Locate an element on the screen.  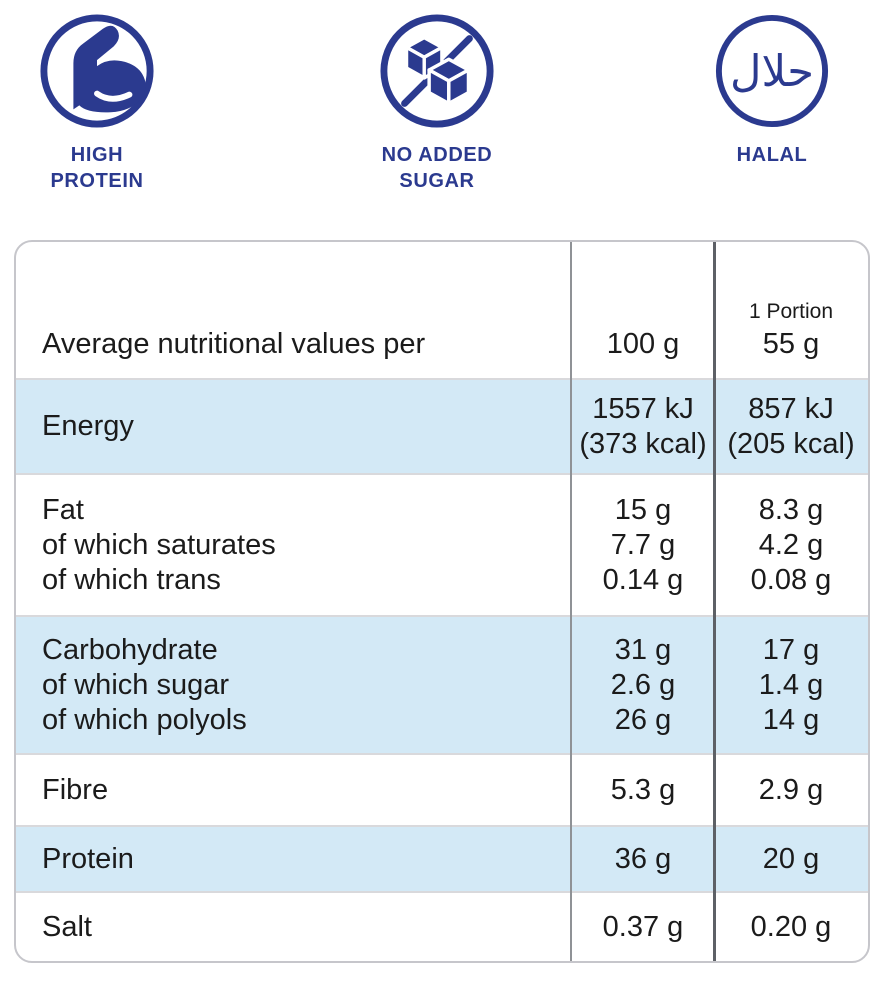
value-per-portion: (205 kcal) is located at coordinates (791, 443).